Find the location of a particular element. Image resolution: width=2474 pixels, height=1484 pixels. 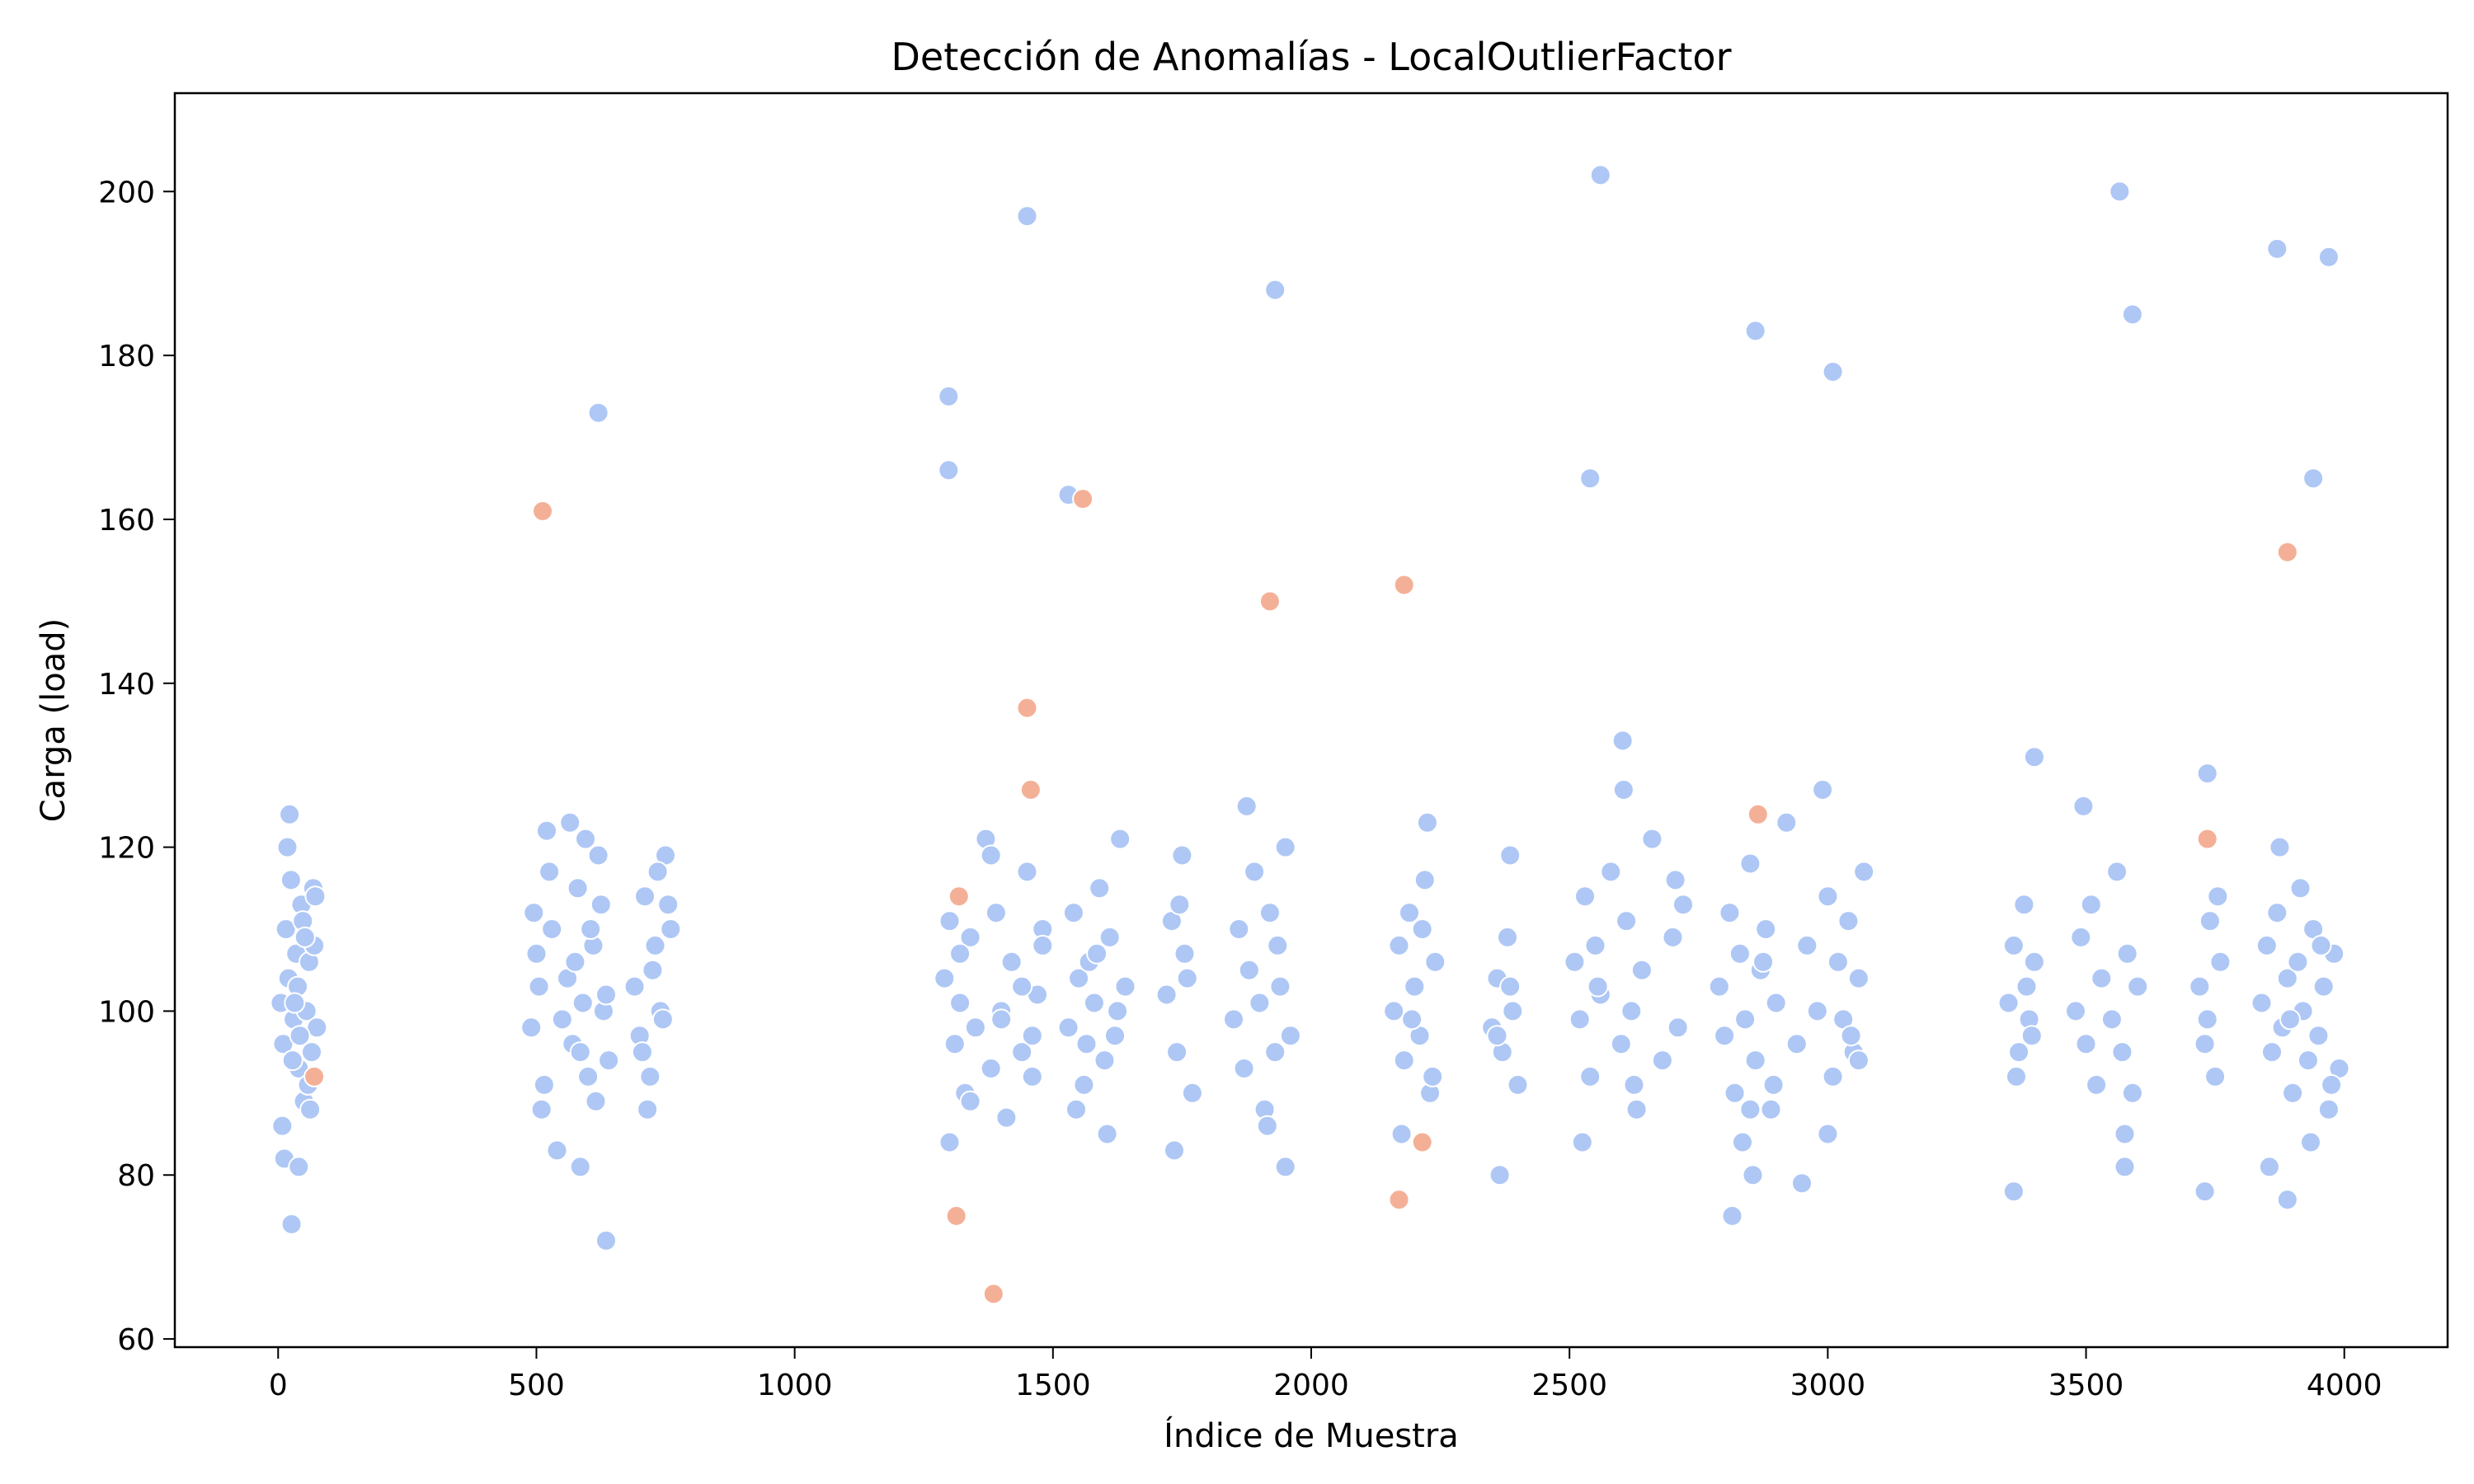

x-tick-label: 3500 is located at coordinates (2086, 1385).